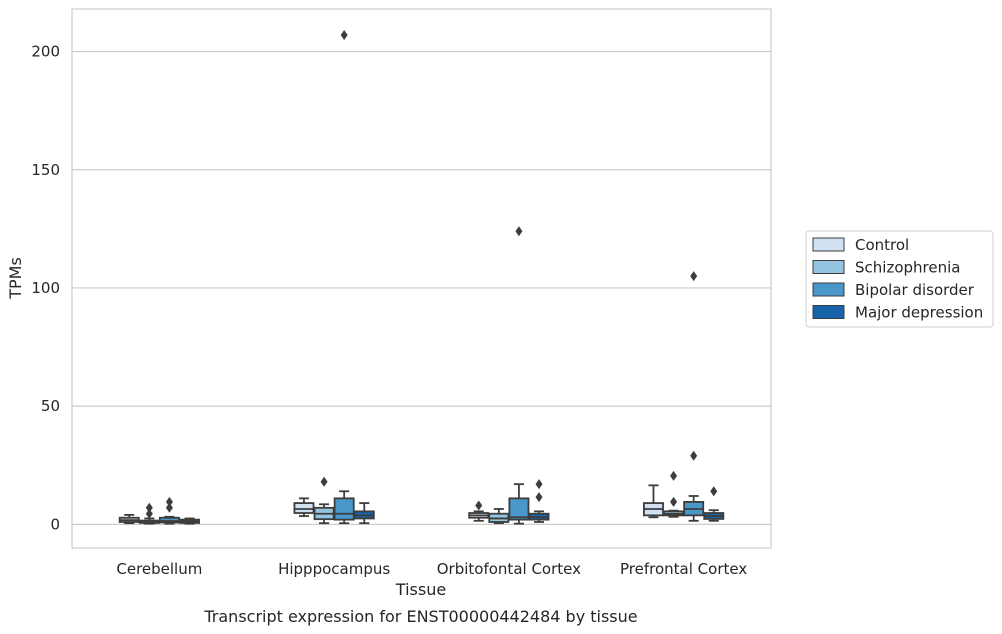 The width and height of the screenshot is (1002, 634). I want to click on legend-label: Schizophrenia, so click(907, 268).